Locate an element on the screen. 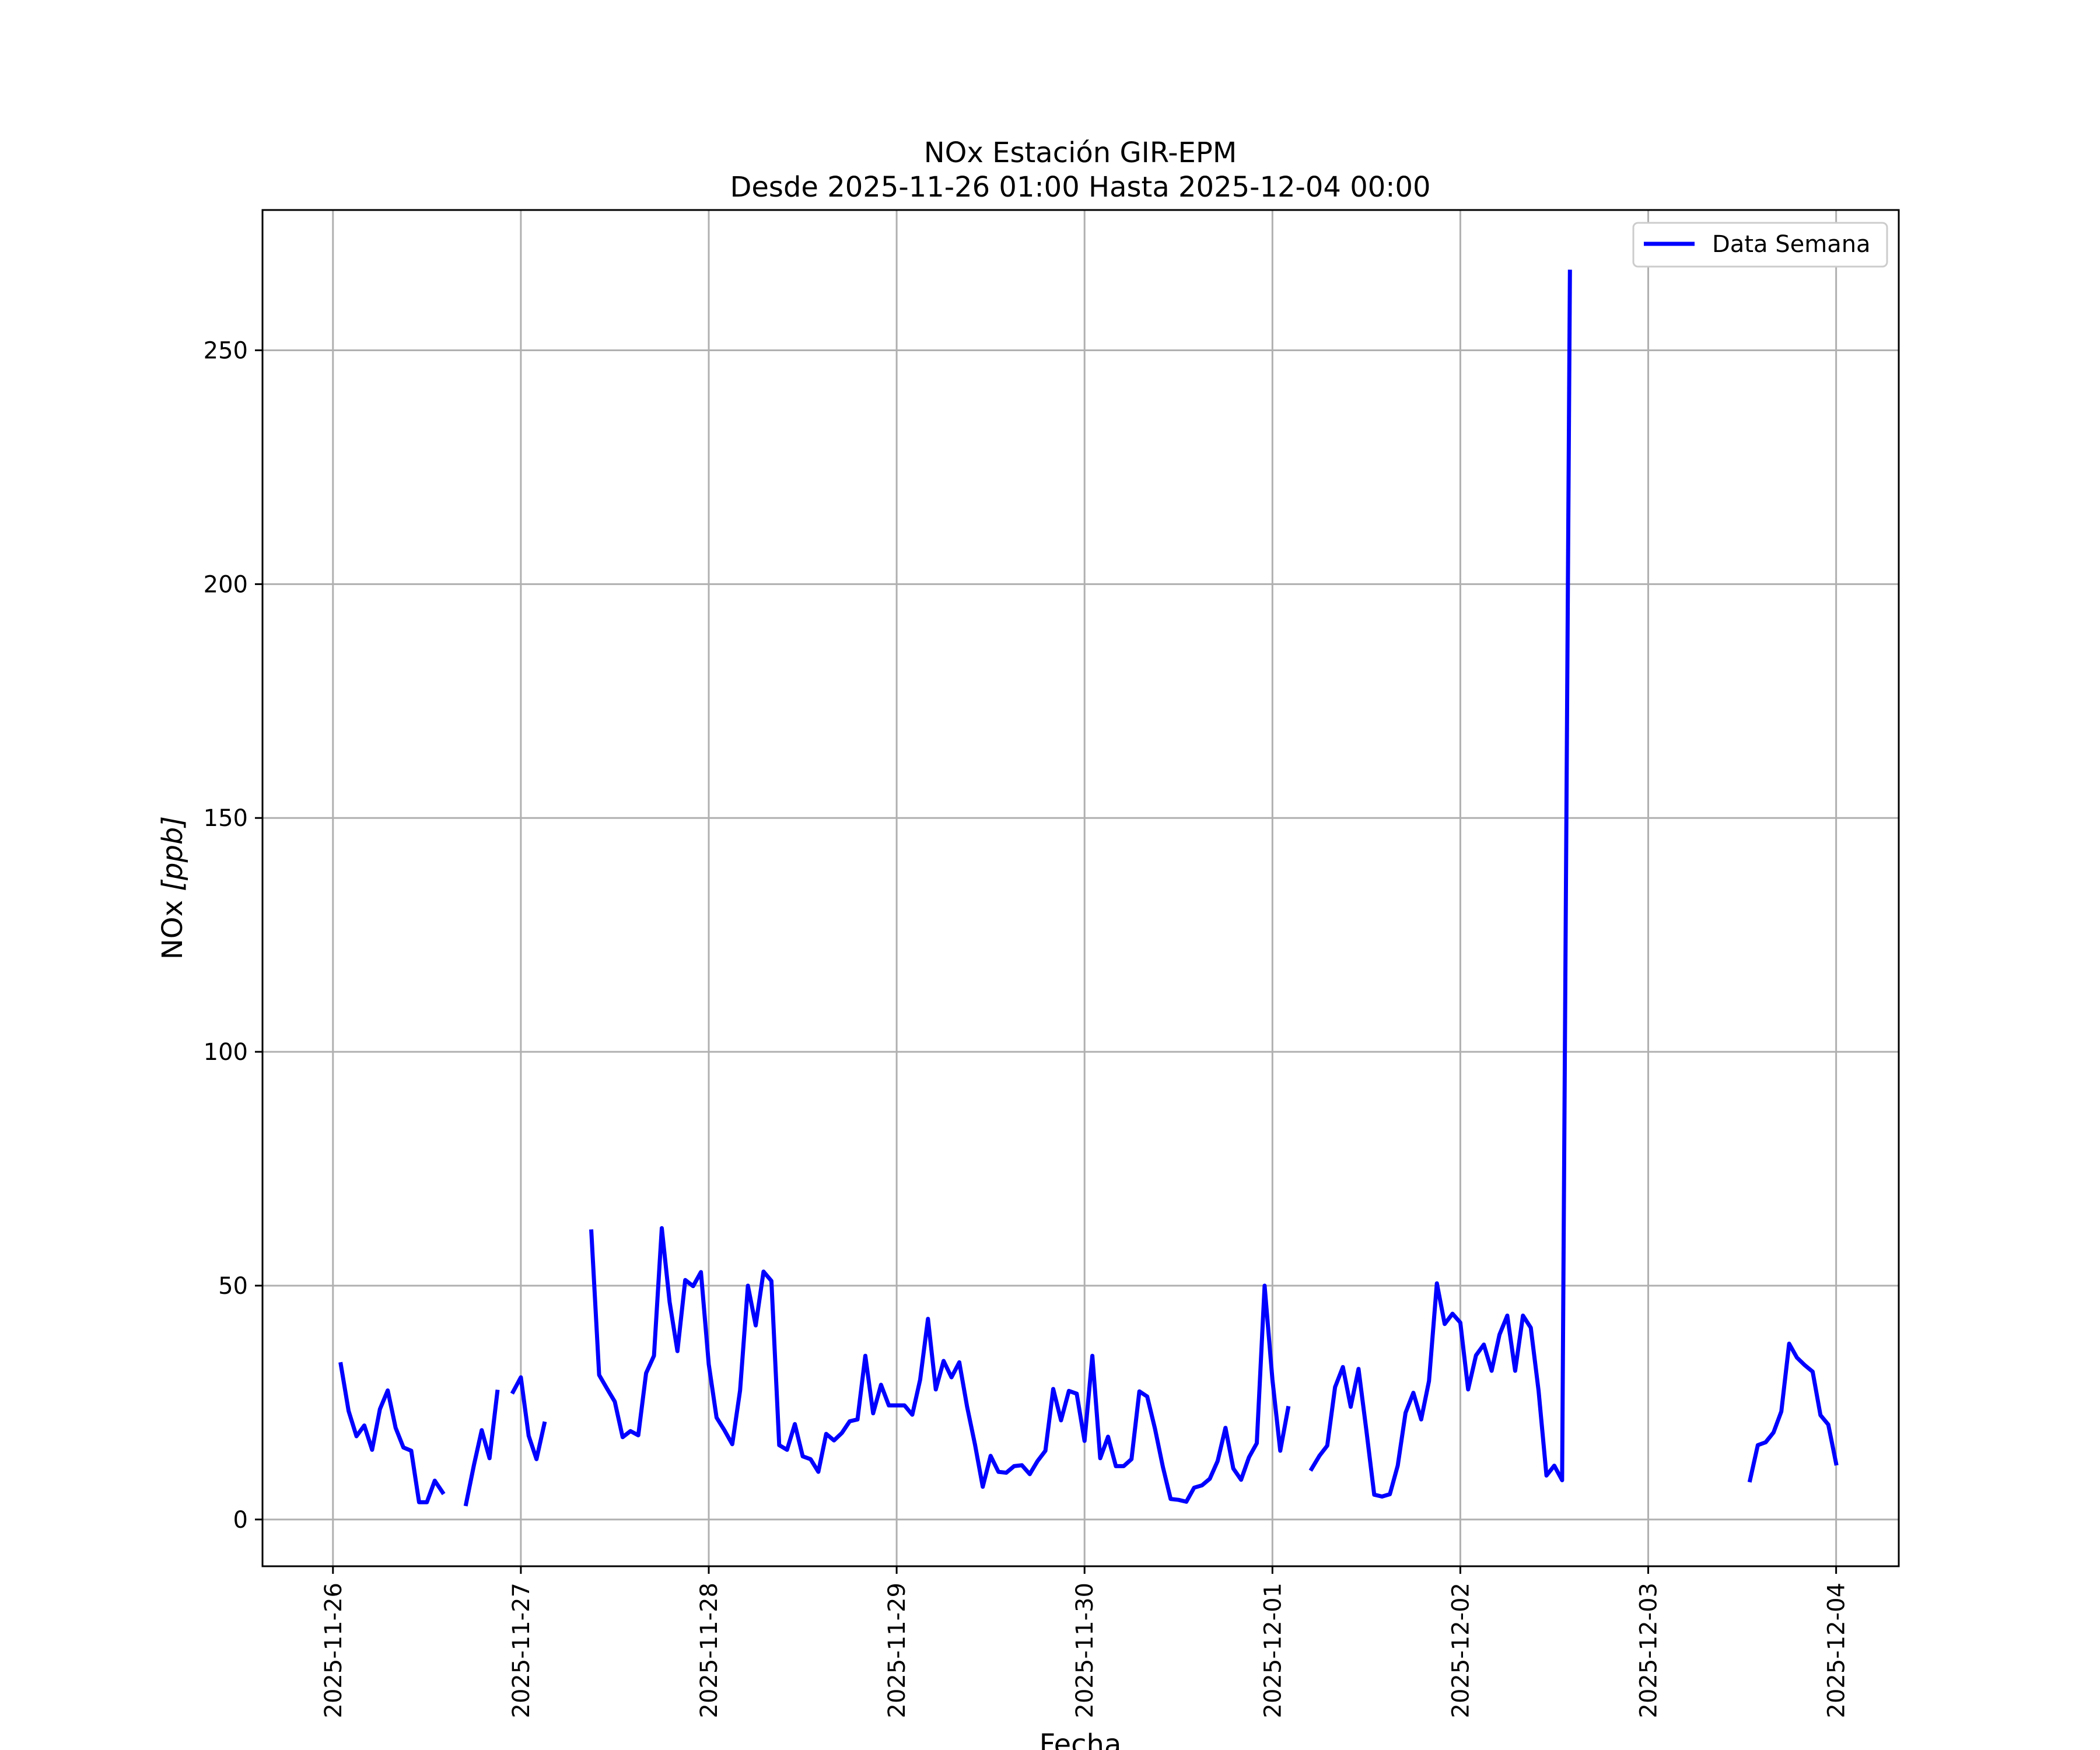  y-axis-label-unit: [ppb] is located at coordinates (173, 853).